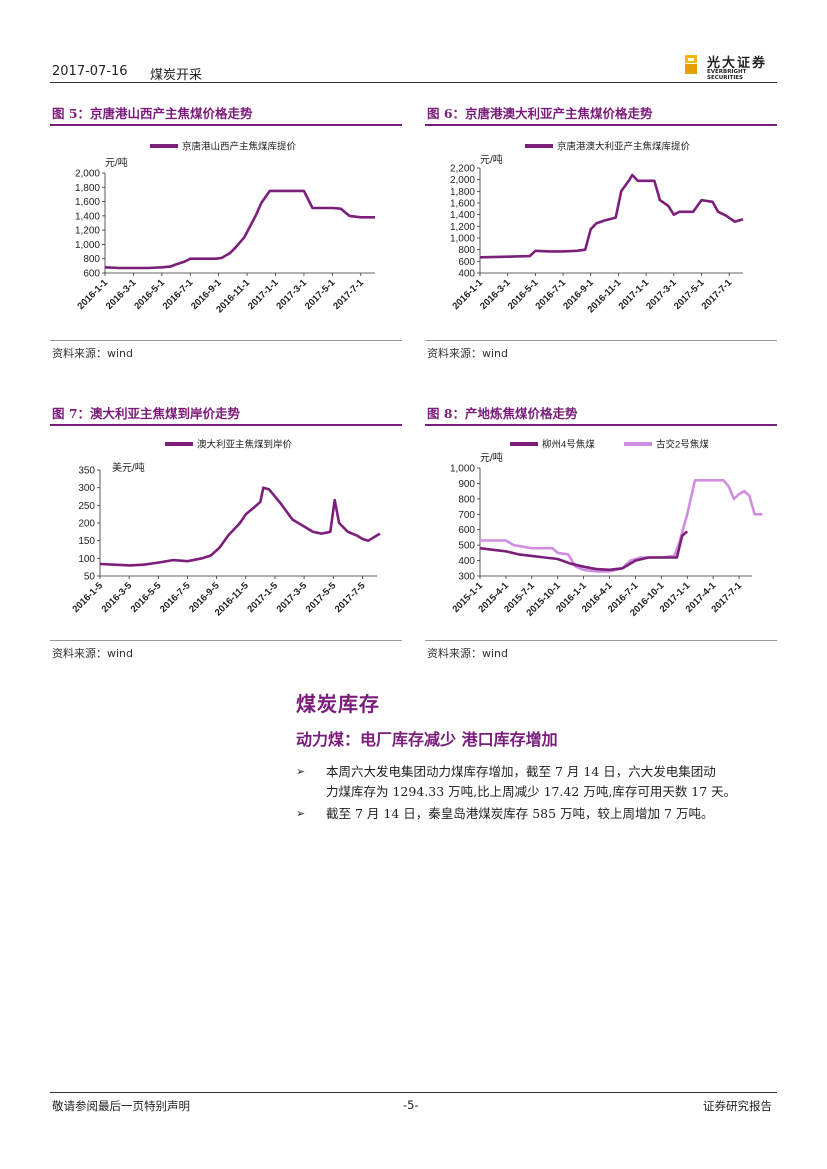 This screenshot has height=1169, width=827. Describe the element at coordinates (93, 353) in the screenshot. I see `figure-5-source: 资料来源：wind` at that location.